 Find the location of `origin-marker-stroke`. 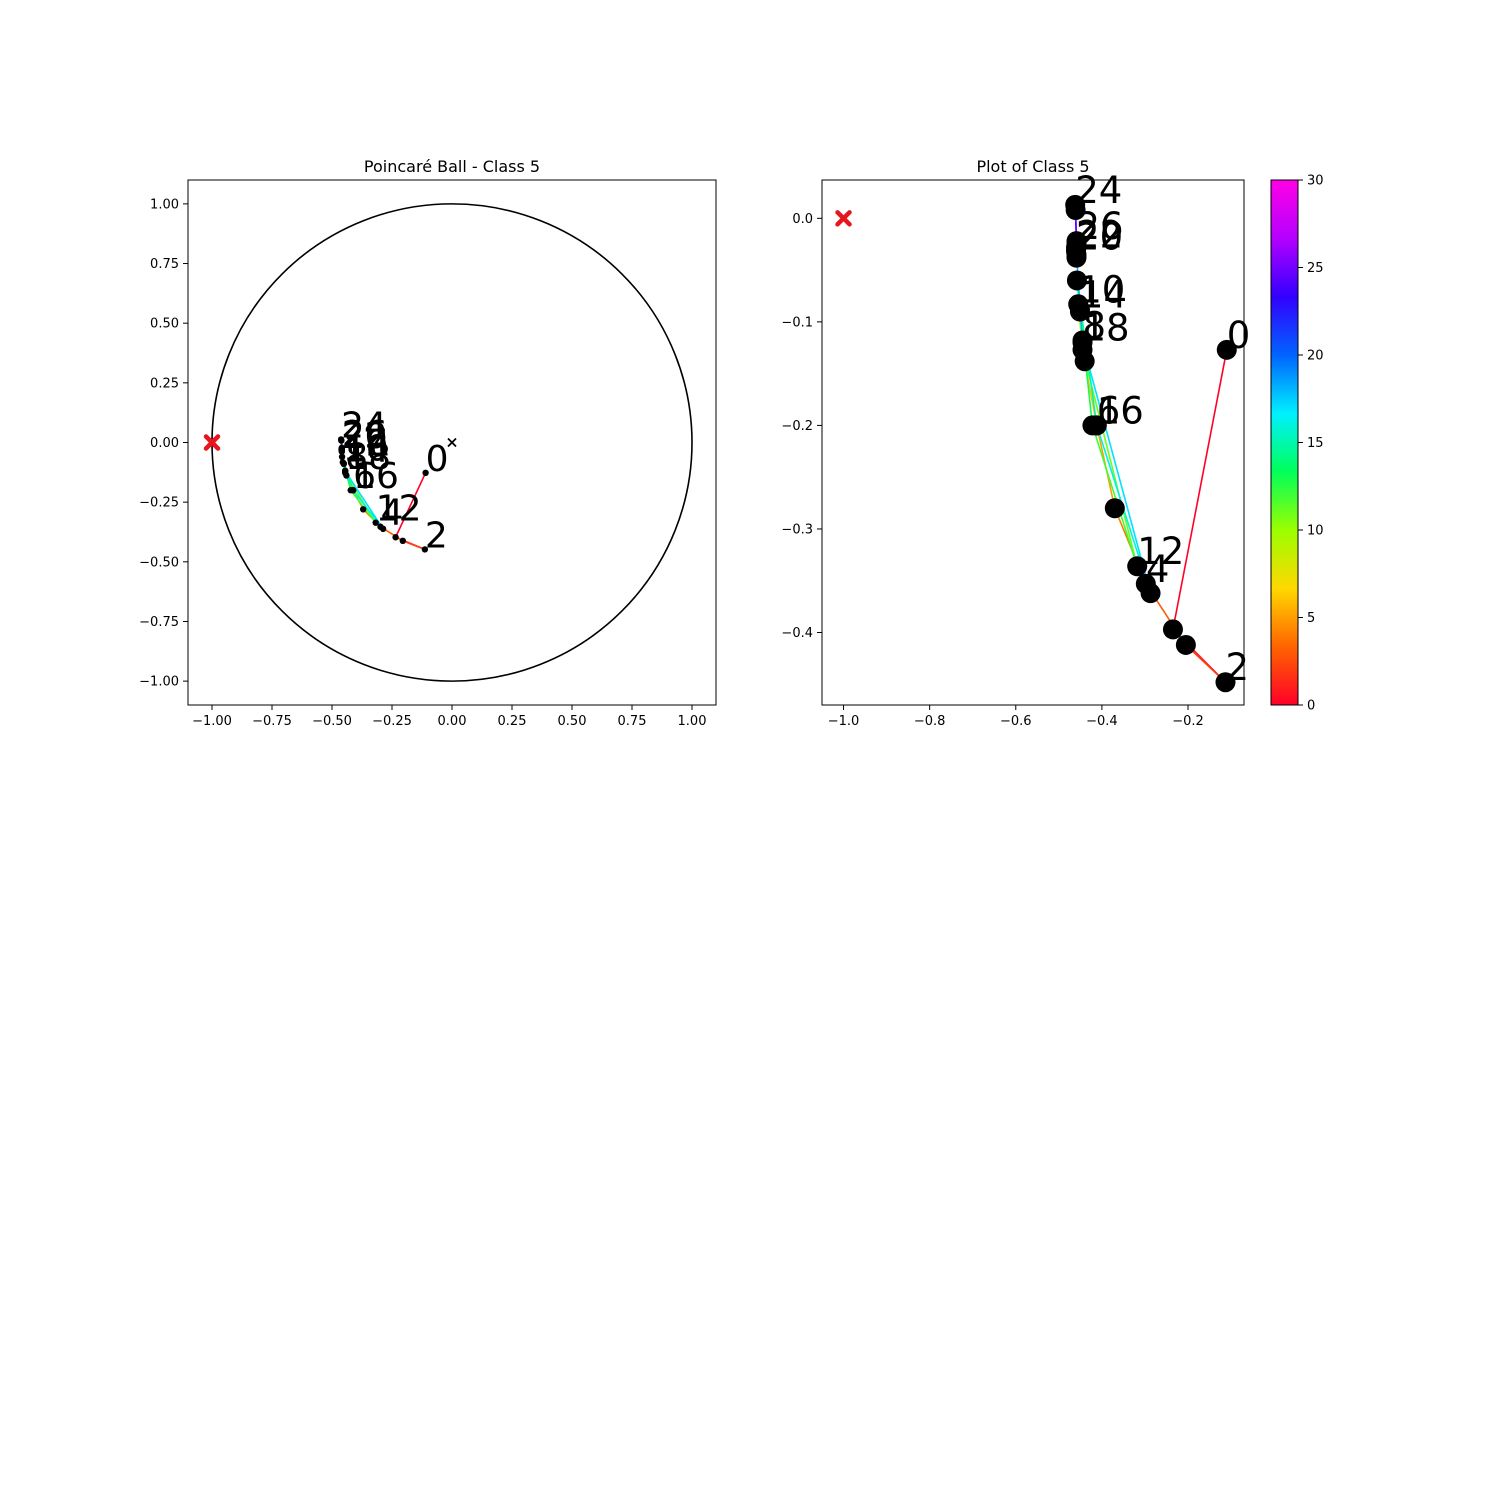

origin-marker-stroke is located at coordinates (452, 442).